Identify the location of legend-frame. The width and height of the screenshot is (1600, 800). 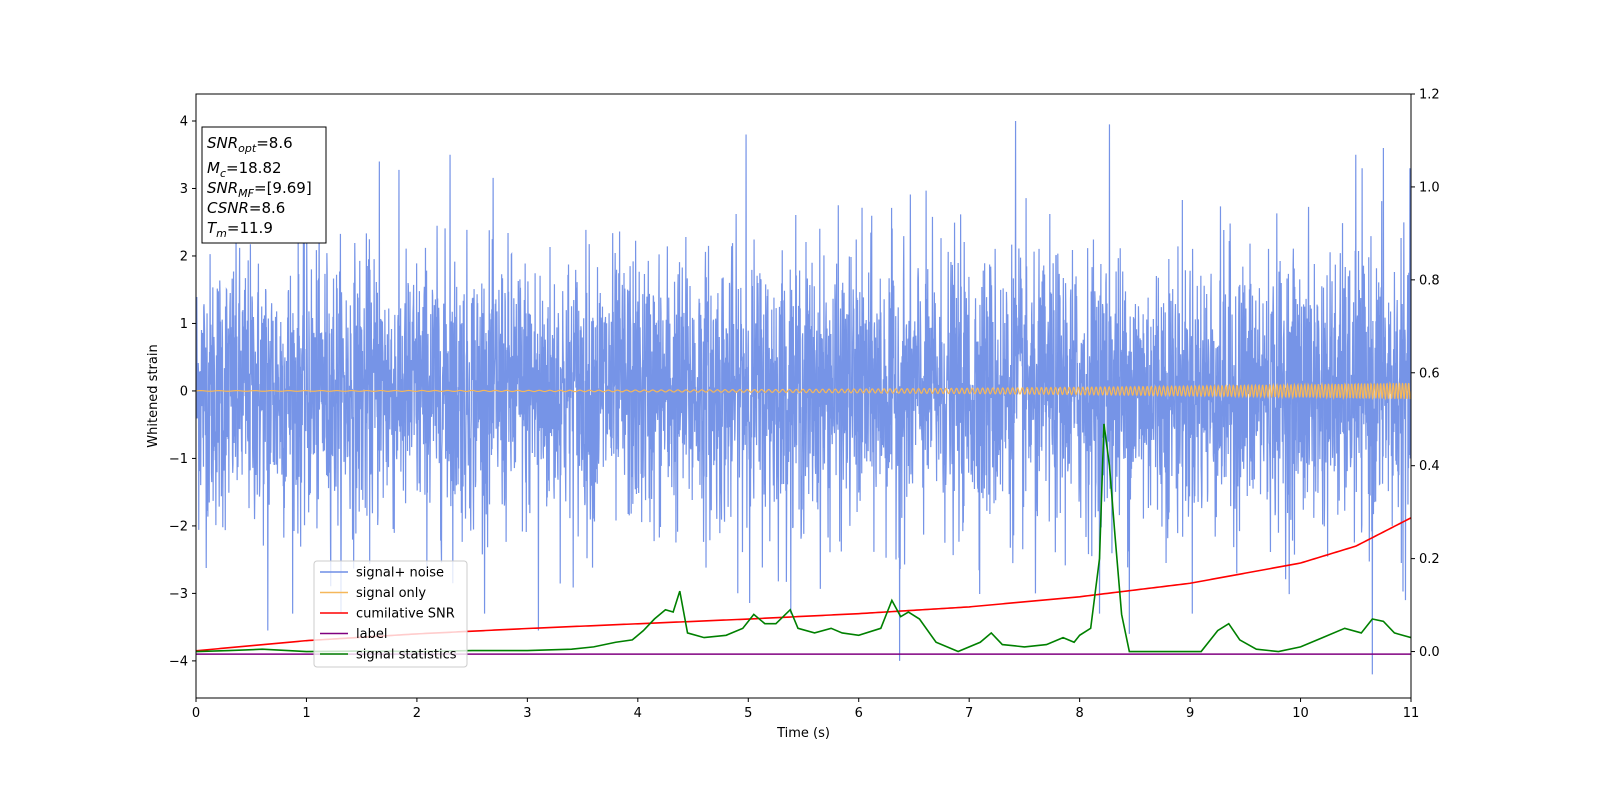
(390, 614).